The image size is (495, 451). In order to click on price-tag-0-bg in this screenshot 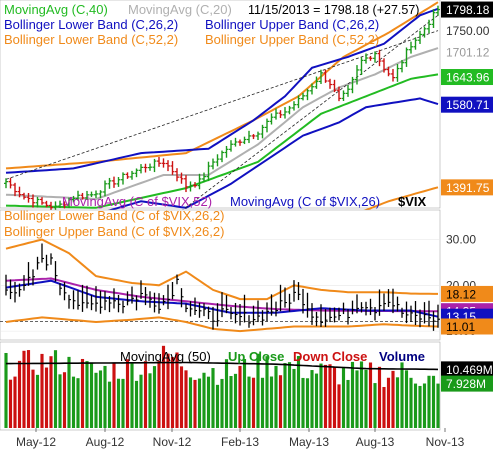, I will do `click(467, 9)`.